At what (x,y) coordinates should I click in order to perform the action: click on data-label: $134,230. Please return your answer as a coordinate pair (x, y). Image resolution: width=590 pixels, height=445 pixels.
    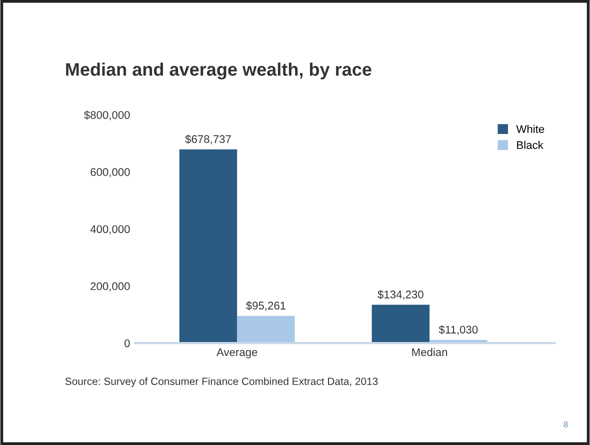
    Looking at the image, I should click on (401, 295).